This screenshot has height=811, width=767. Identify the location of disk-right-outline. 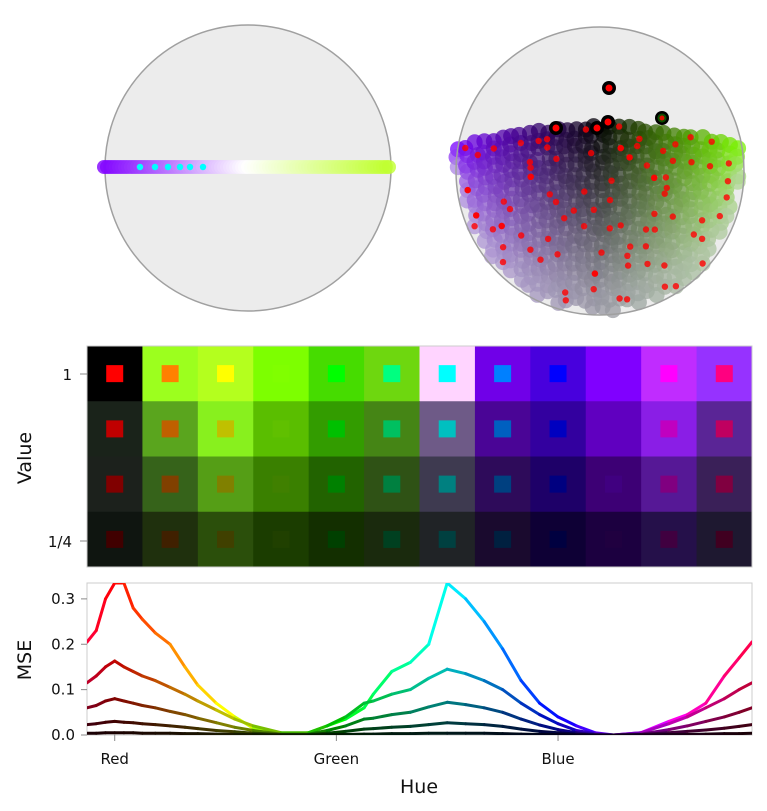
(600, 171).